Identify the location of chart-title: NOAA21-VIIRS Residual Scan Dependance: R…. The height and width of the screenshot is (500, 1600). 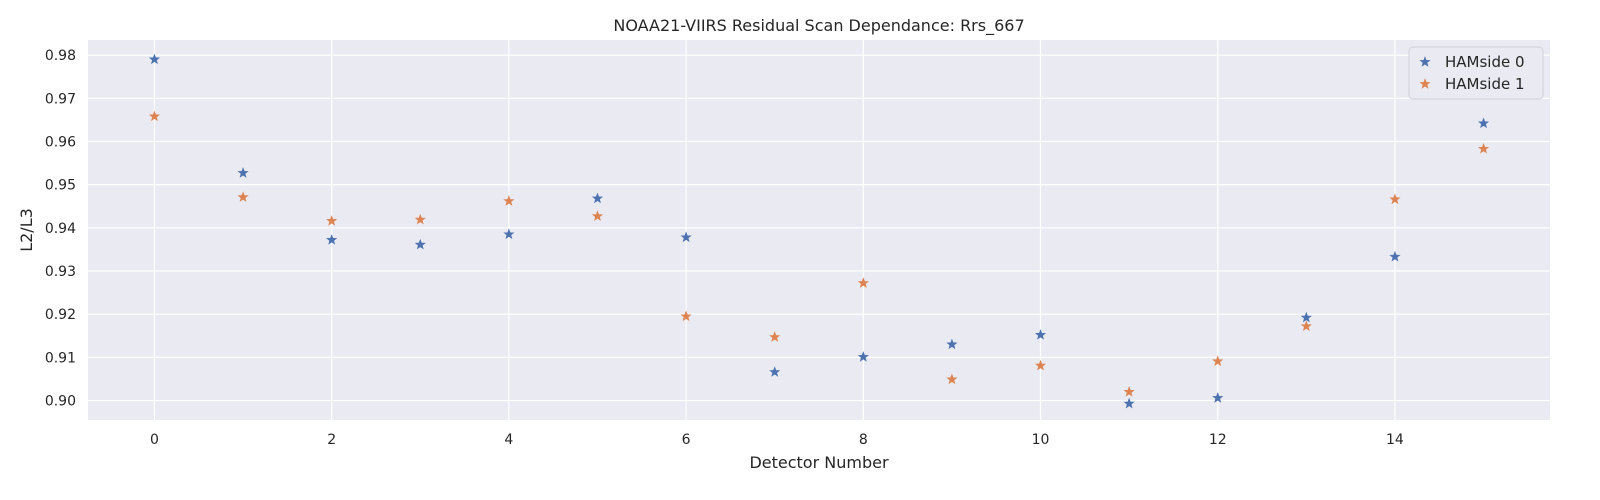
(818, 26).